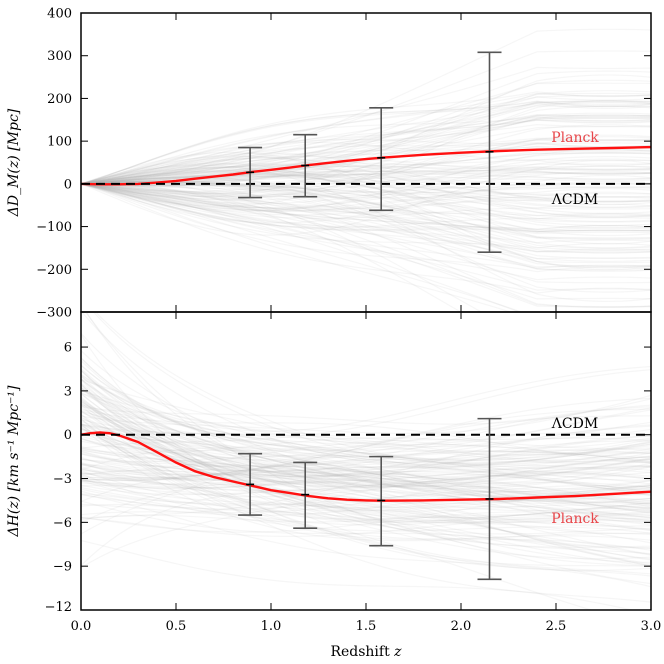 This screenshot has height=664, width=664. I want to click on y-tick-label: −6, so click(62, 523).